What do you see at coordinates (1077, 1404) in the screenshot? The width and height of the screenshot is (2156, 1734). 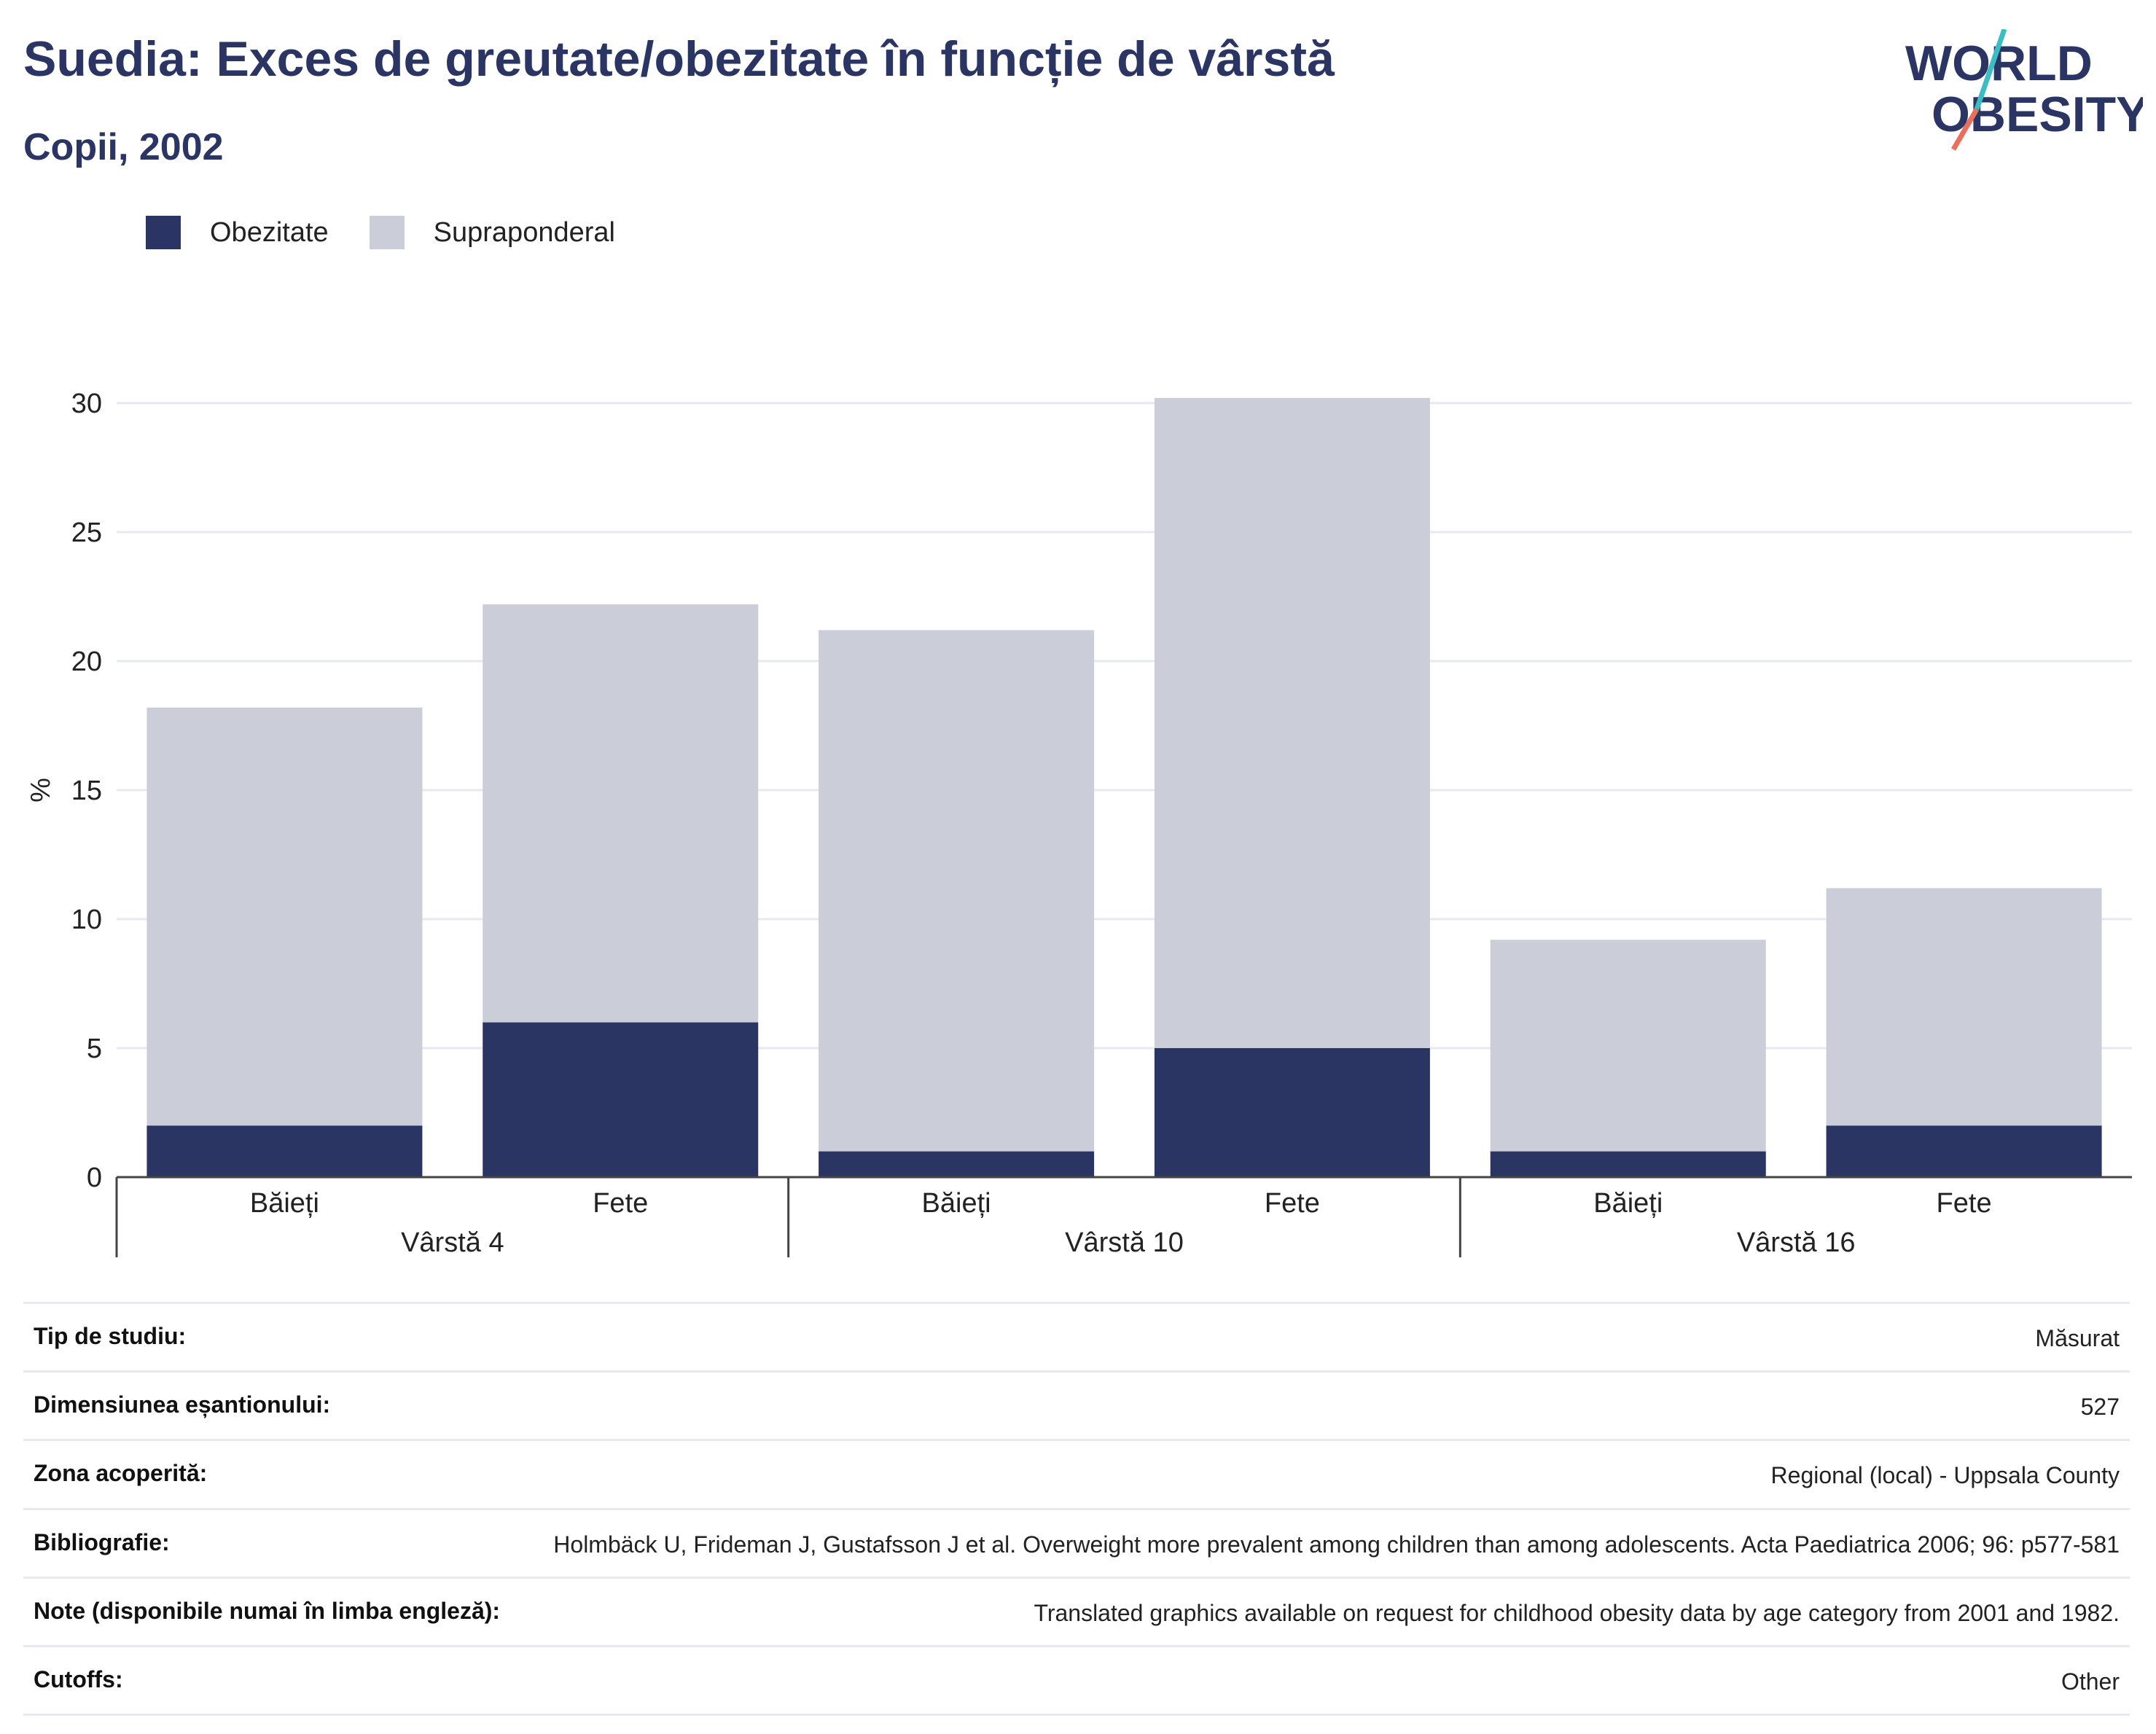 I see `meta-row-sample-size: Dimensiunea eșantionului: 527` at bounding box center [1077, 1404].